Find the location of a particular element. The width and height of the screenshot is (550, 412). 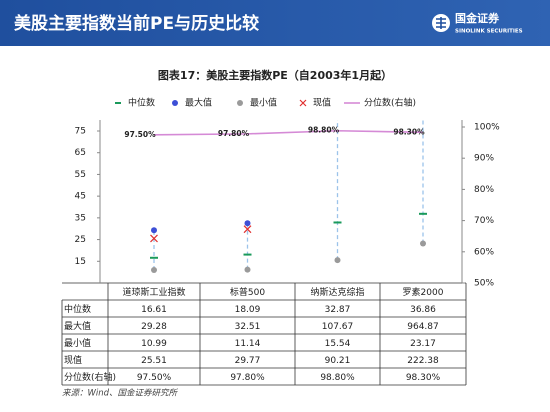

category-label: 道琼斯工业指数 is located at coordinates (153, 292).